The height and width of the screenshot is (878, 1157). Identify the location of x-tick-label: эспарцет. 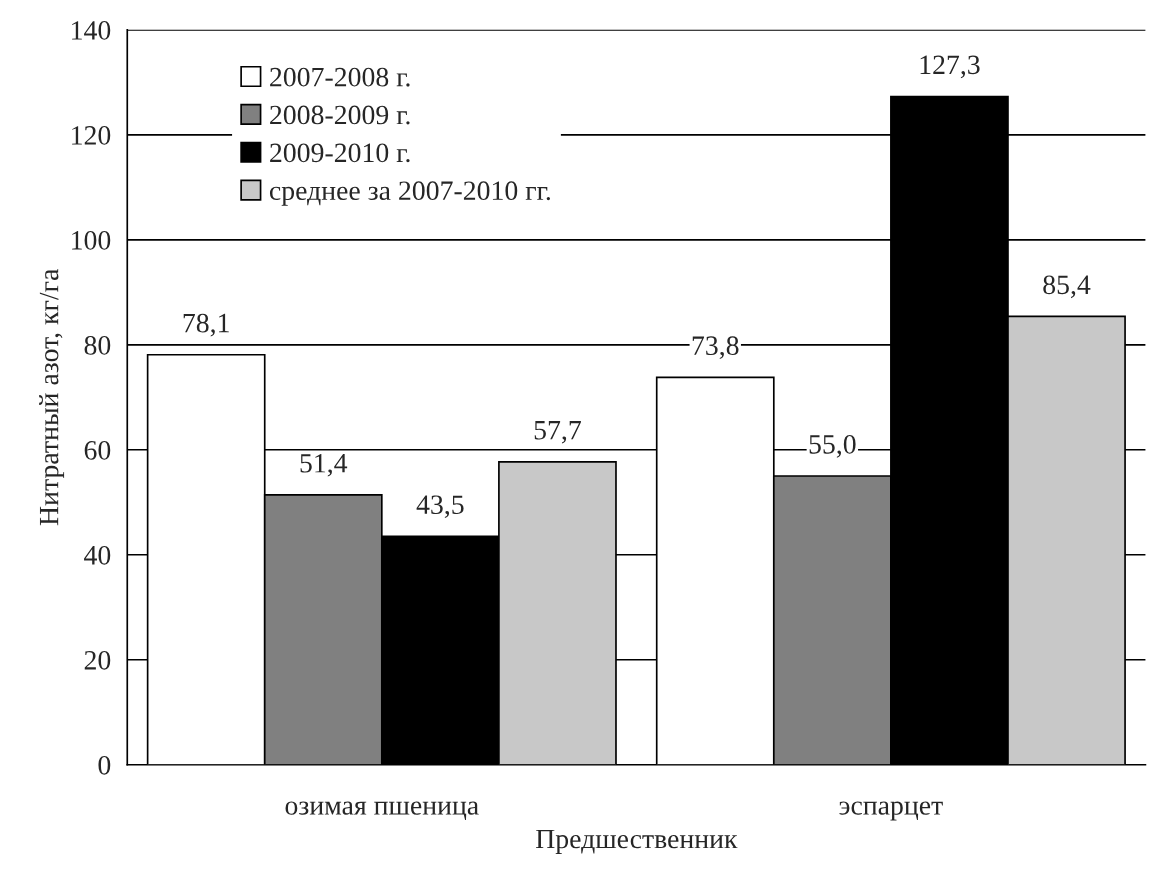
(891, 811).